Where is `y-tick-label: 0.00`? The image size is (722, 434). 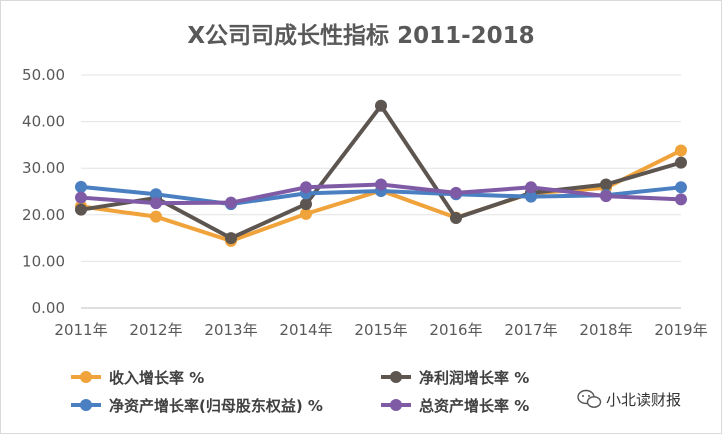
y-tick-label: 0.00 is located at coordinates (48, 308).